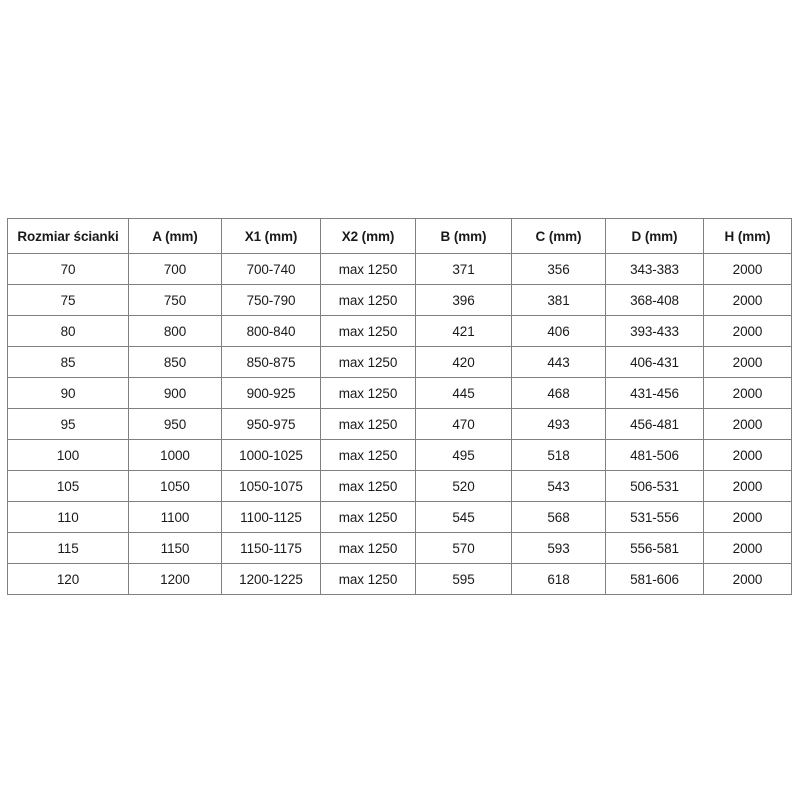  I want to click on table-cell-size: 70, so click(68, 269).